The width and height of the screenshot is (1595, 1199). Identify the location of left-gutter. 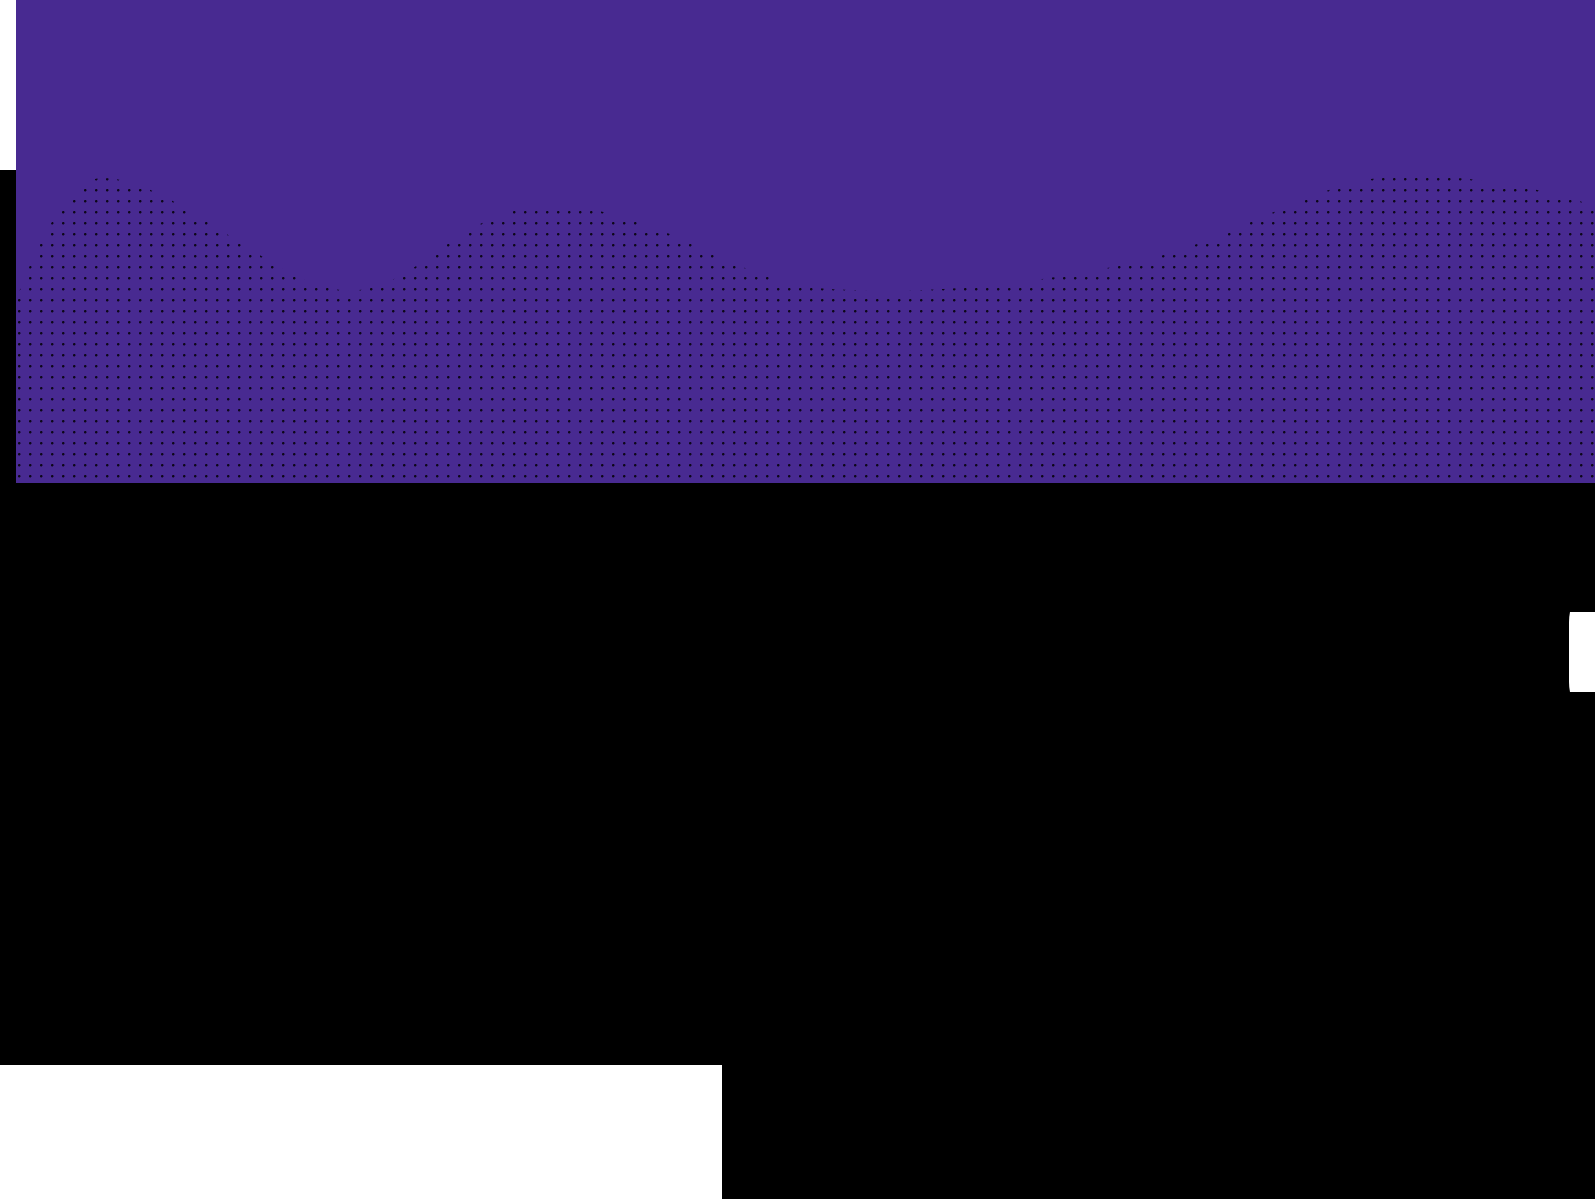
(8, 85).